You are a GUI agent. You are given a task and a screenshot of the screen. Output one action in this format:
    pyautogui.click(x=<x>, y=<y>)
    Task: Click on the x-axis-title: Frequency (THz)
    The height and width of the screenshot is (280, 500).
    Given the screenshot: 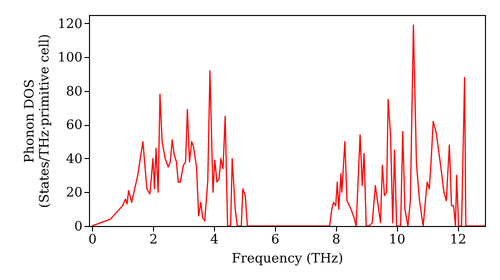 What is the action you would take?
    pyautogui.click(x=288, y=259)
    